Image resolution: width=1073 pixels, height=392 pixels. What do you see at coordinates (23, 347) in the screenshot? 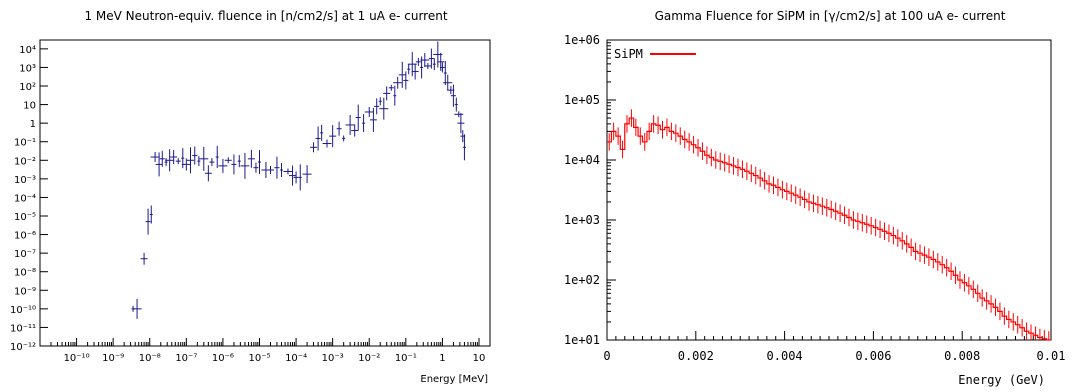
I see `y-tick-label: 10⁻¹²` at bounding box center [23, 347].